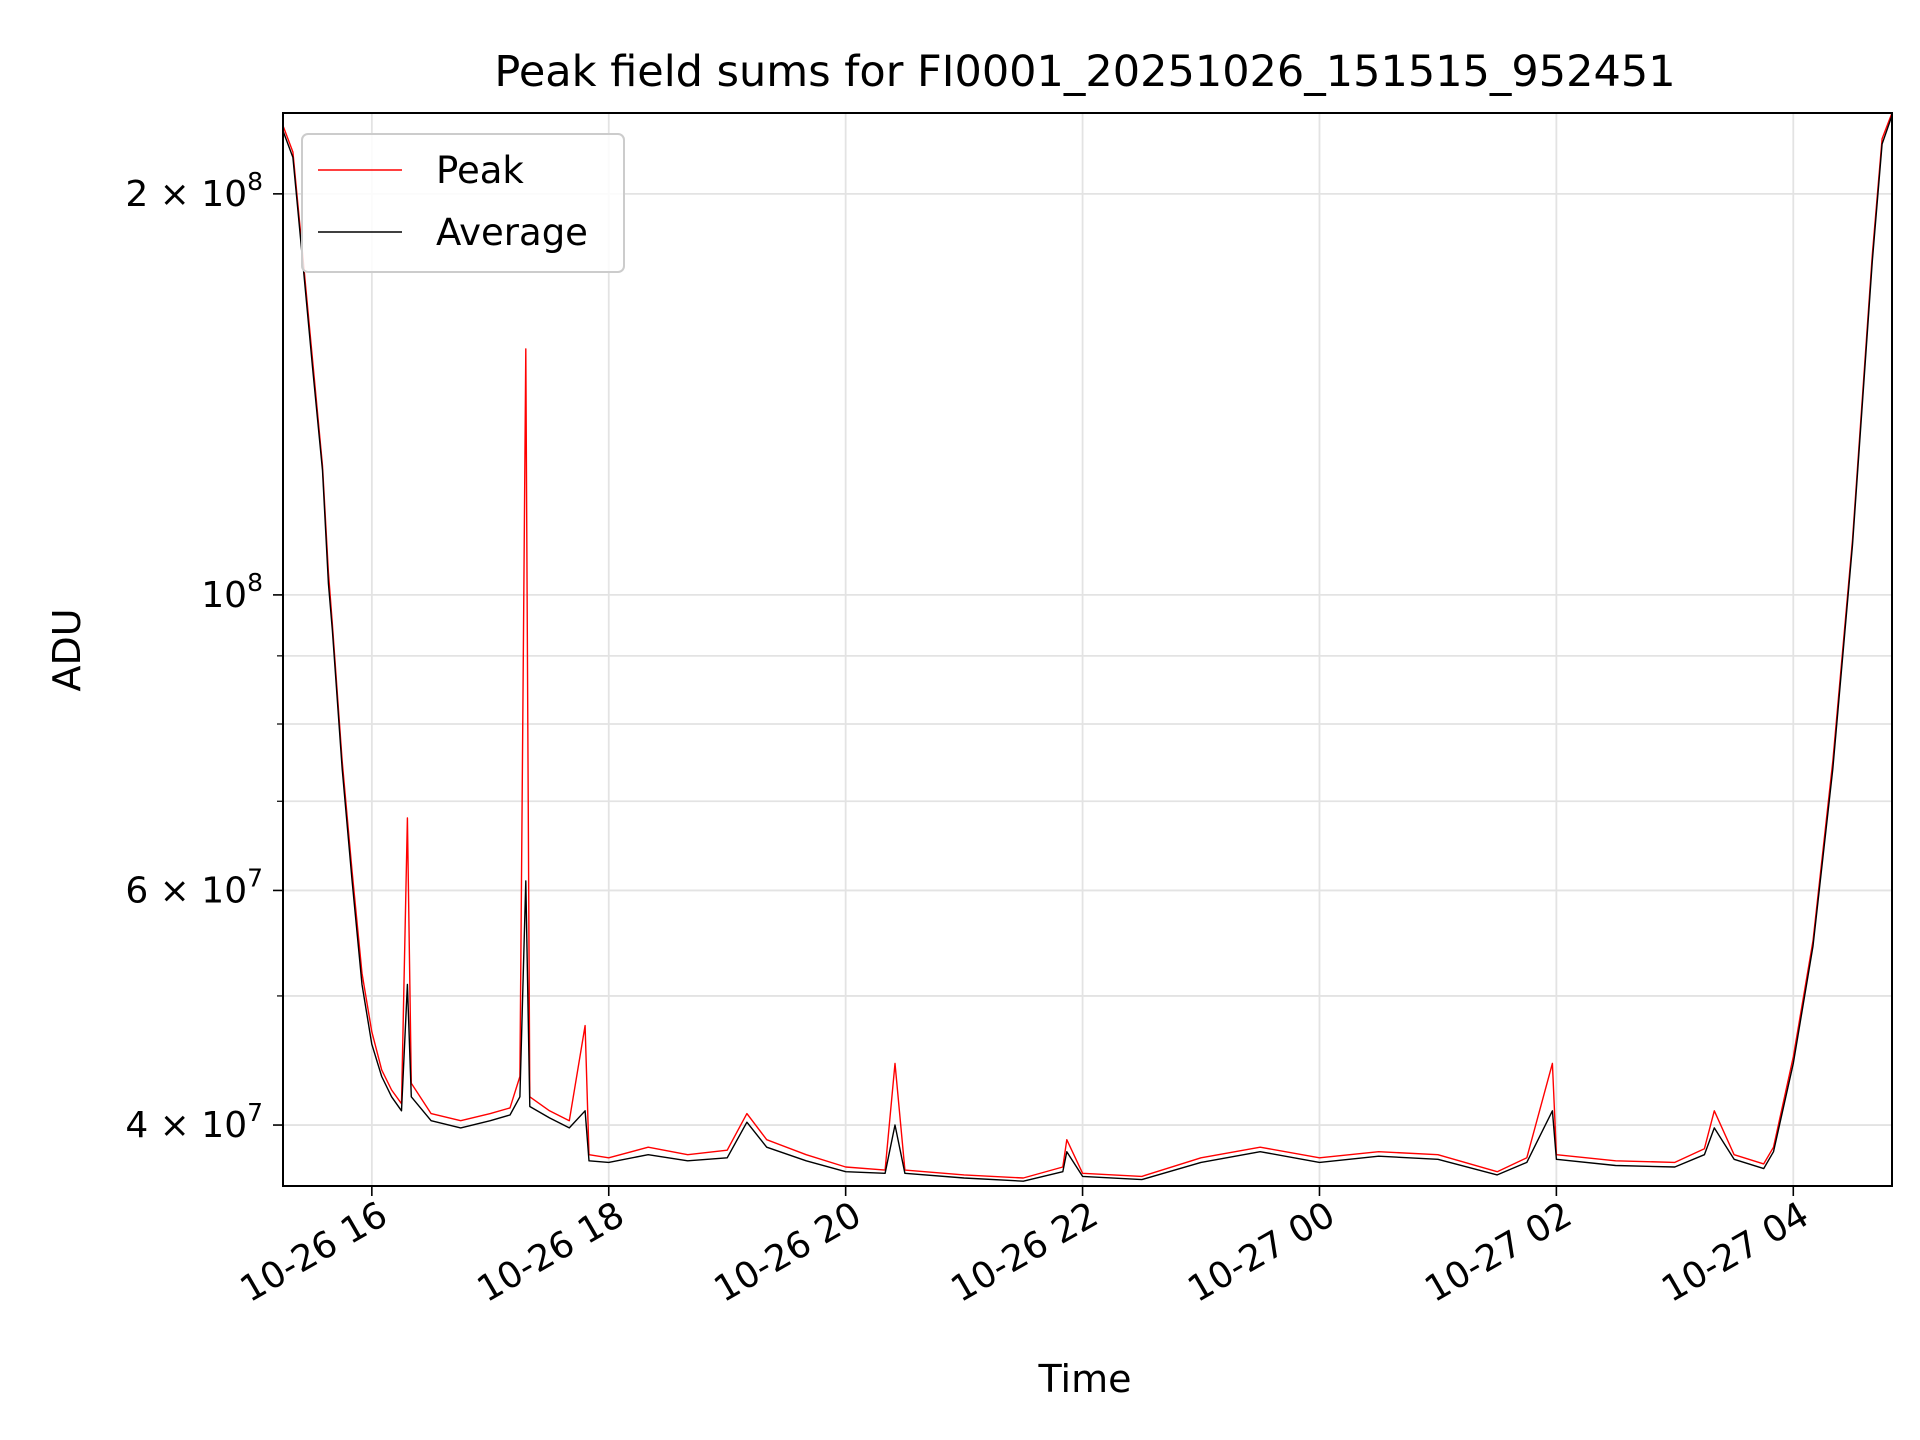 The height and width of the screenshot is (1440, 1920). I want to click on y-tick-label: 108, so click(232, 592).